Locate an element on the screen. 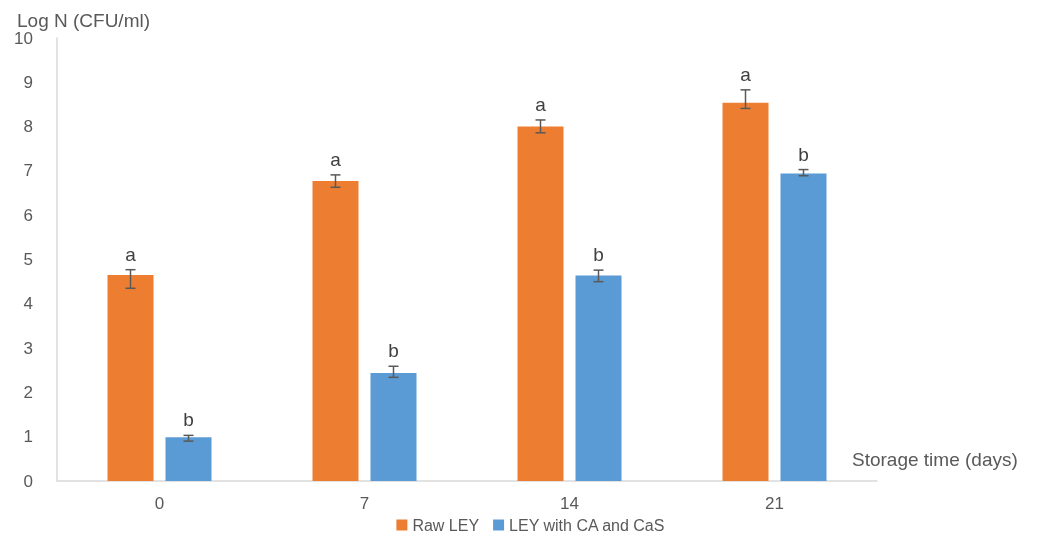  y-tick-label: 7 is located at coordinates (28, 171).